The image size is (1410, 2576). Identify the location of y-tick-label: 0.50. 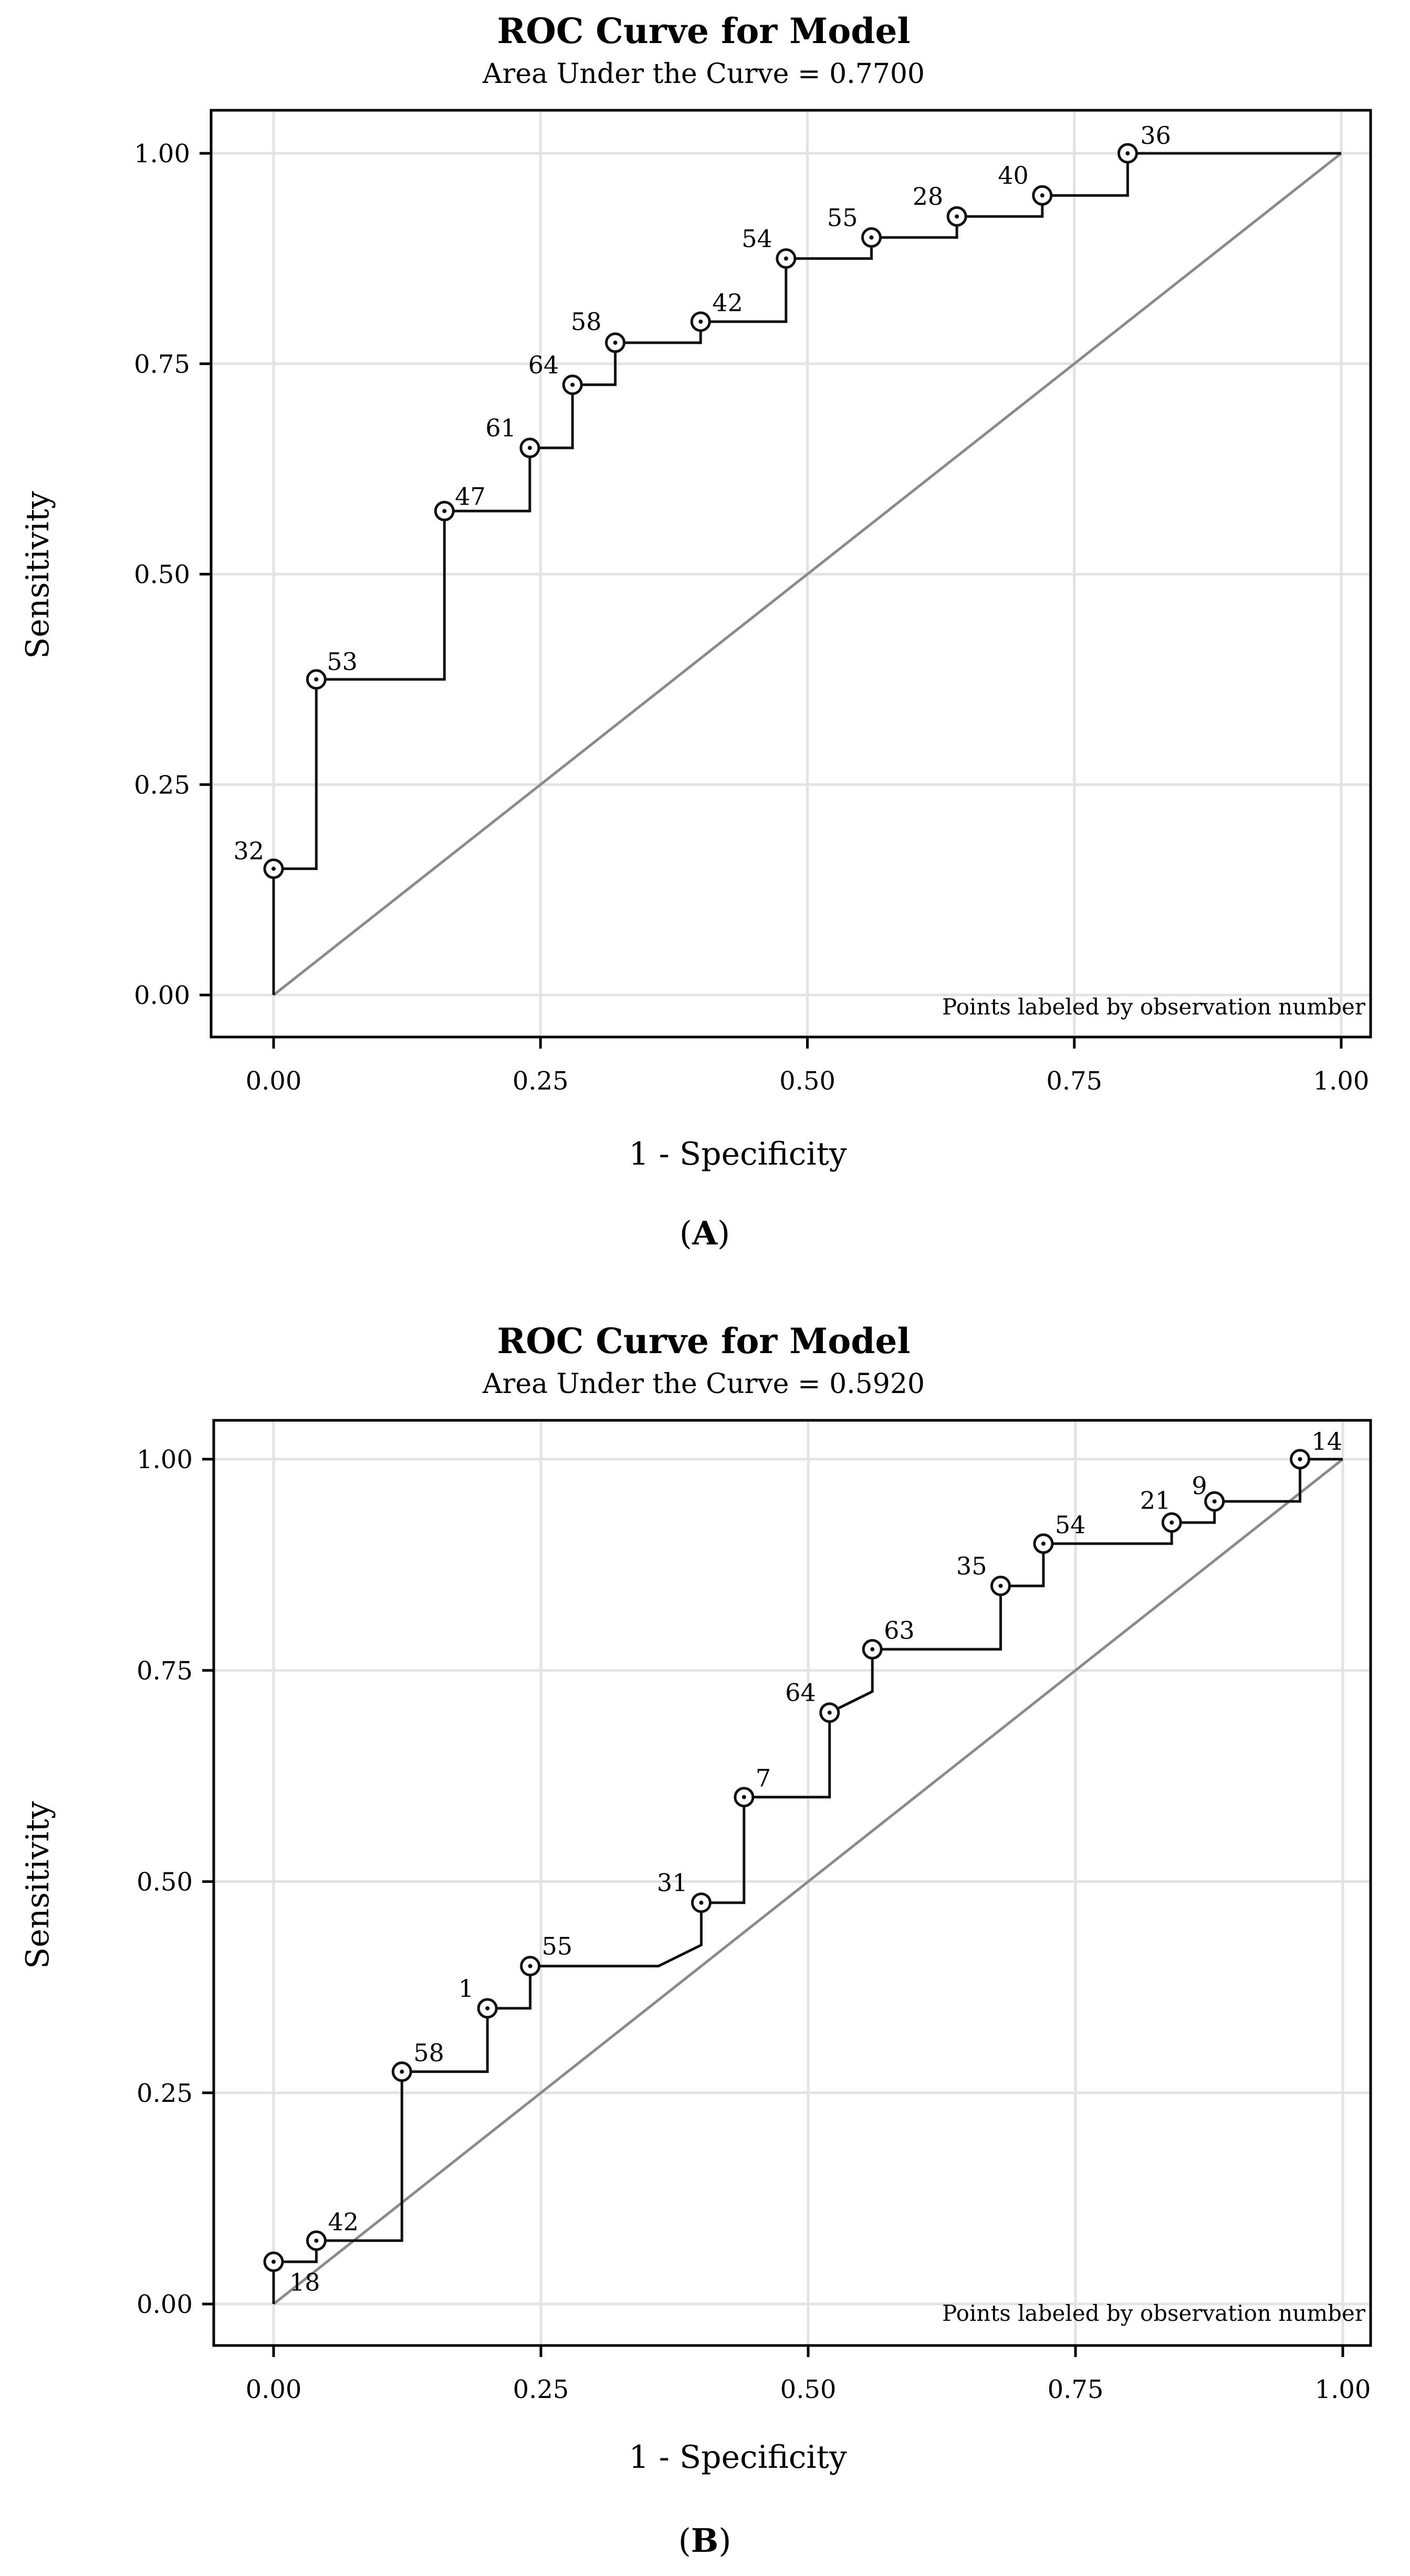
(162, 575).